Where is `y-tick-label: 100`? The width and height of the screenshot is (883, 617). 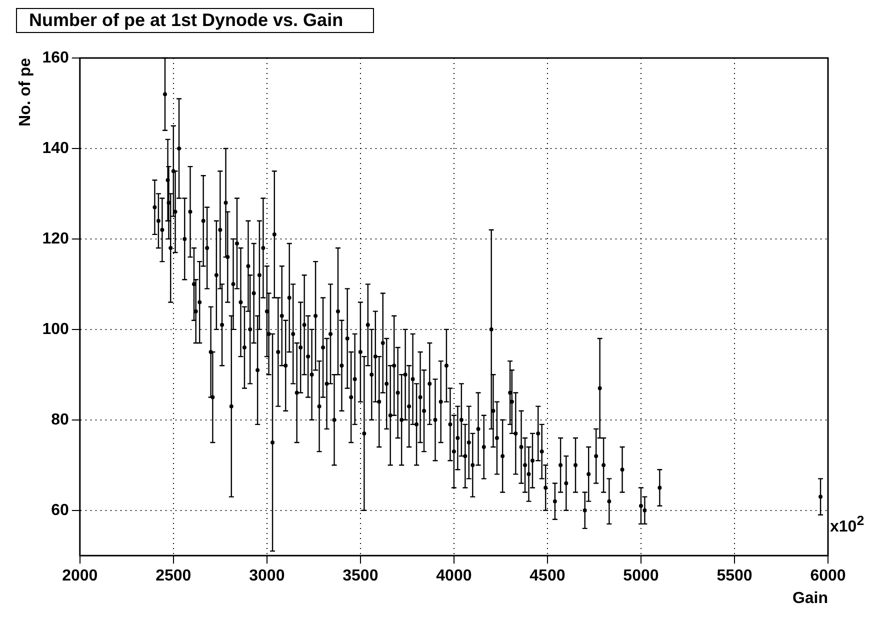 y-tick-label: 100 is located at coordinates (55, 329).